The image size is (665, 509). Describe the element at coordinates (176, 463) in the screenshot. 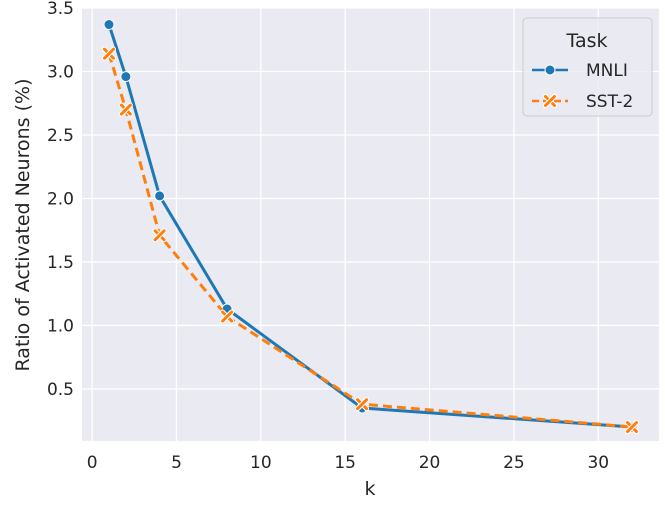

I see `x-tick-label: 5` at that location.